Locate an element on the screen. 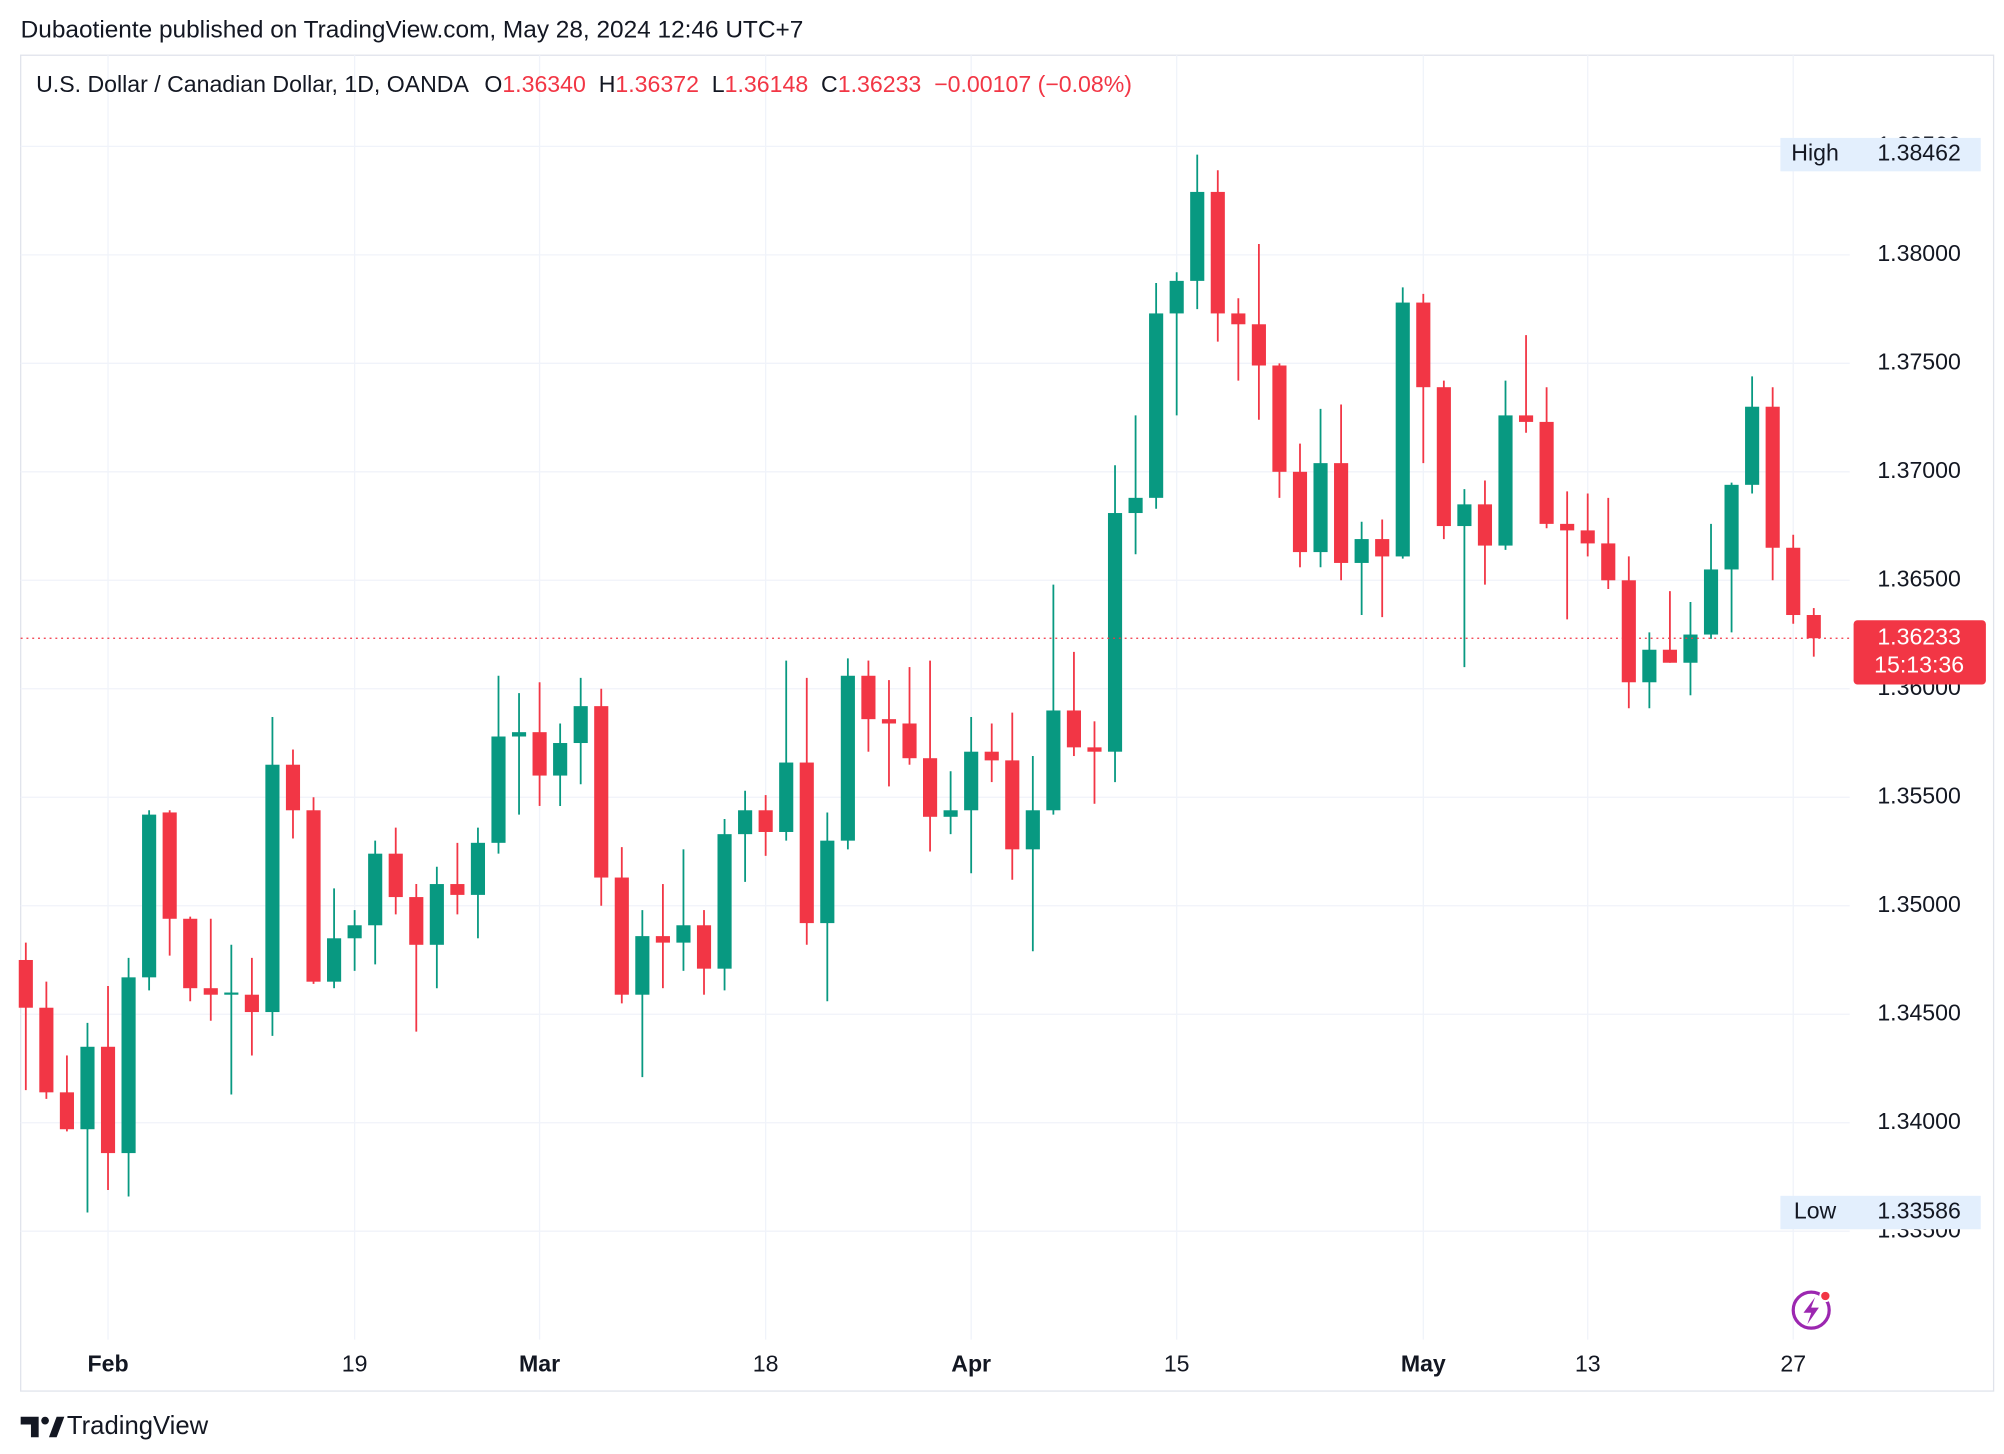 The image size is (2004, 1454). x-tick-label: May is located at coordinates (1423, 1363).